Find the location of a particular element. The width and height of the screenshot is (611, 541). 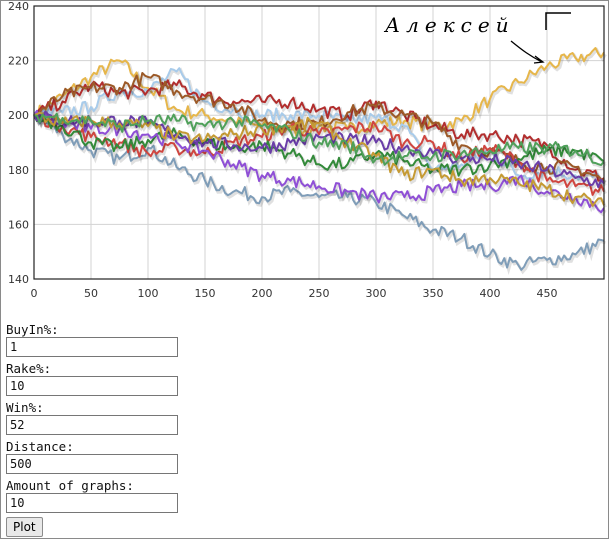

rake-label: Rake%: is located at coordinates (29, 368).